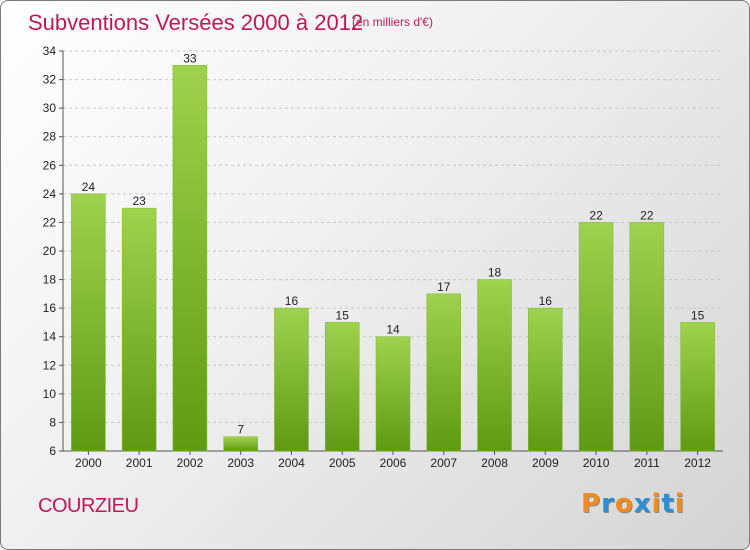 The width and height of the screenshot is (750, 550). What do you see at coordinates (190, 58) in the screenshot?
I see `bar-value-label: 33` at bounding box center [190, 58].